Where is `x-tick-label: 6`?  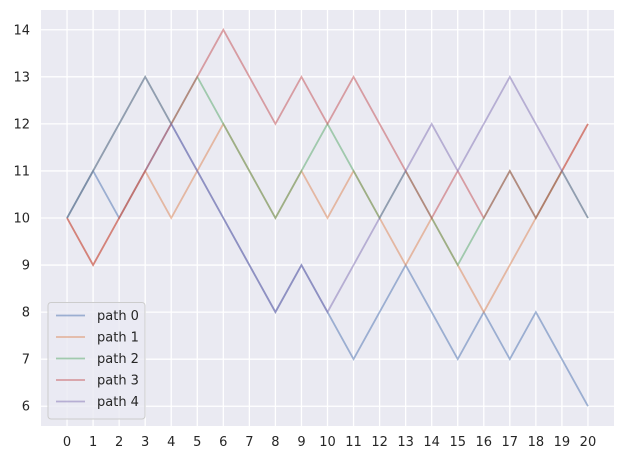
x-tick-label: 6 is located at coordinates (223, 442).